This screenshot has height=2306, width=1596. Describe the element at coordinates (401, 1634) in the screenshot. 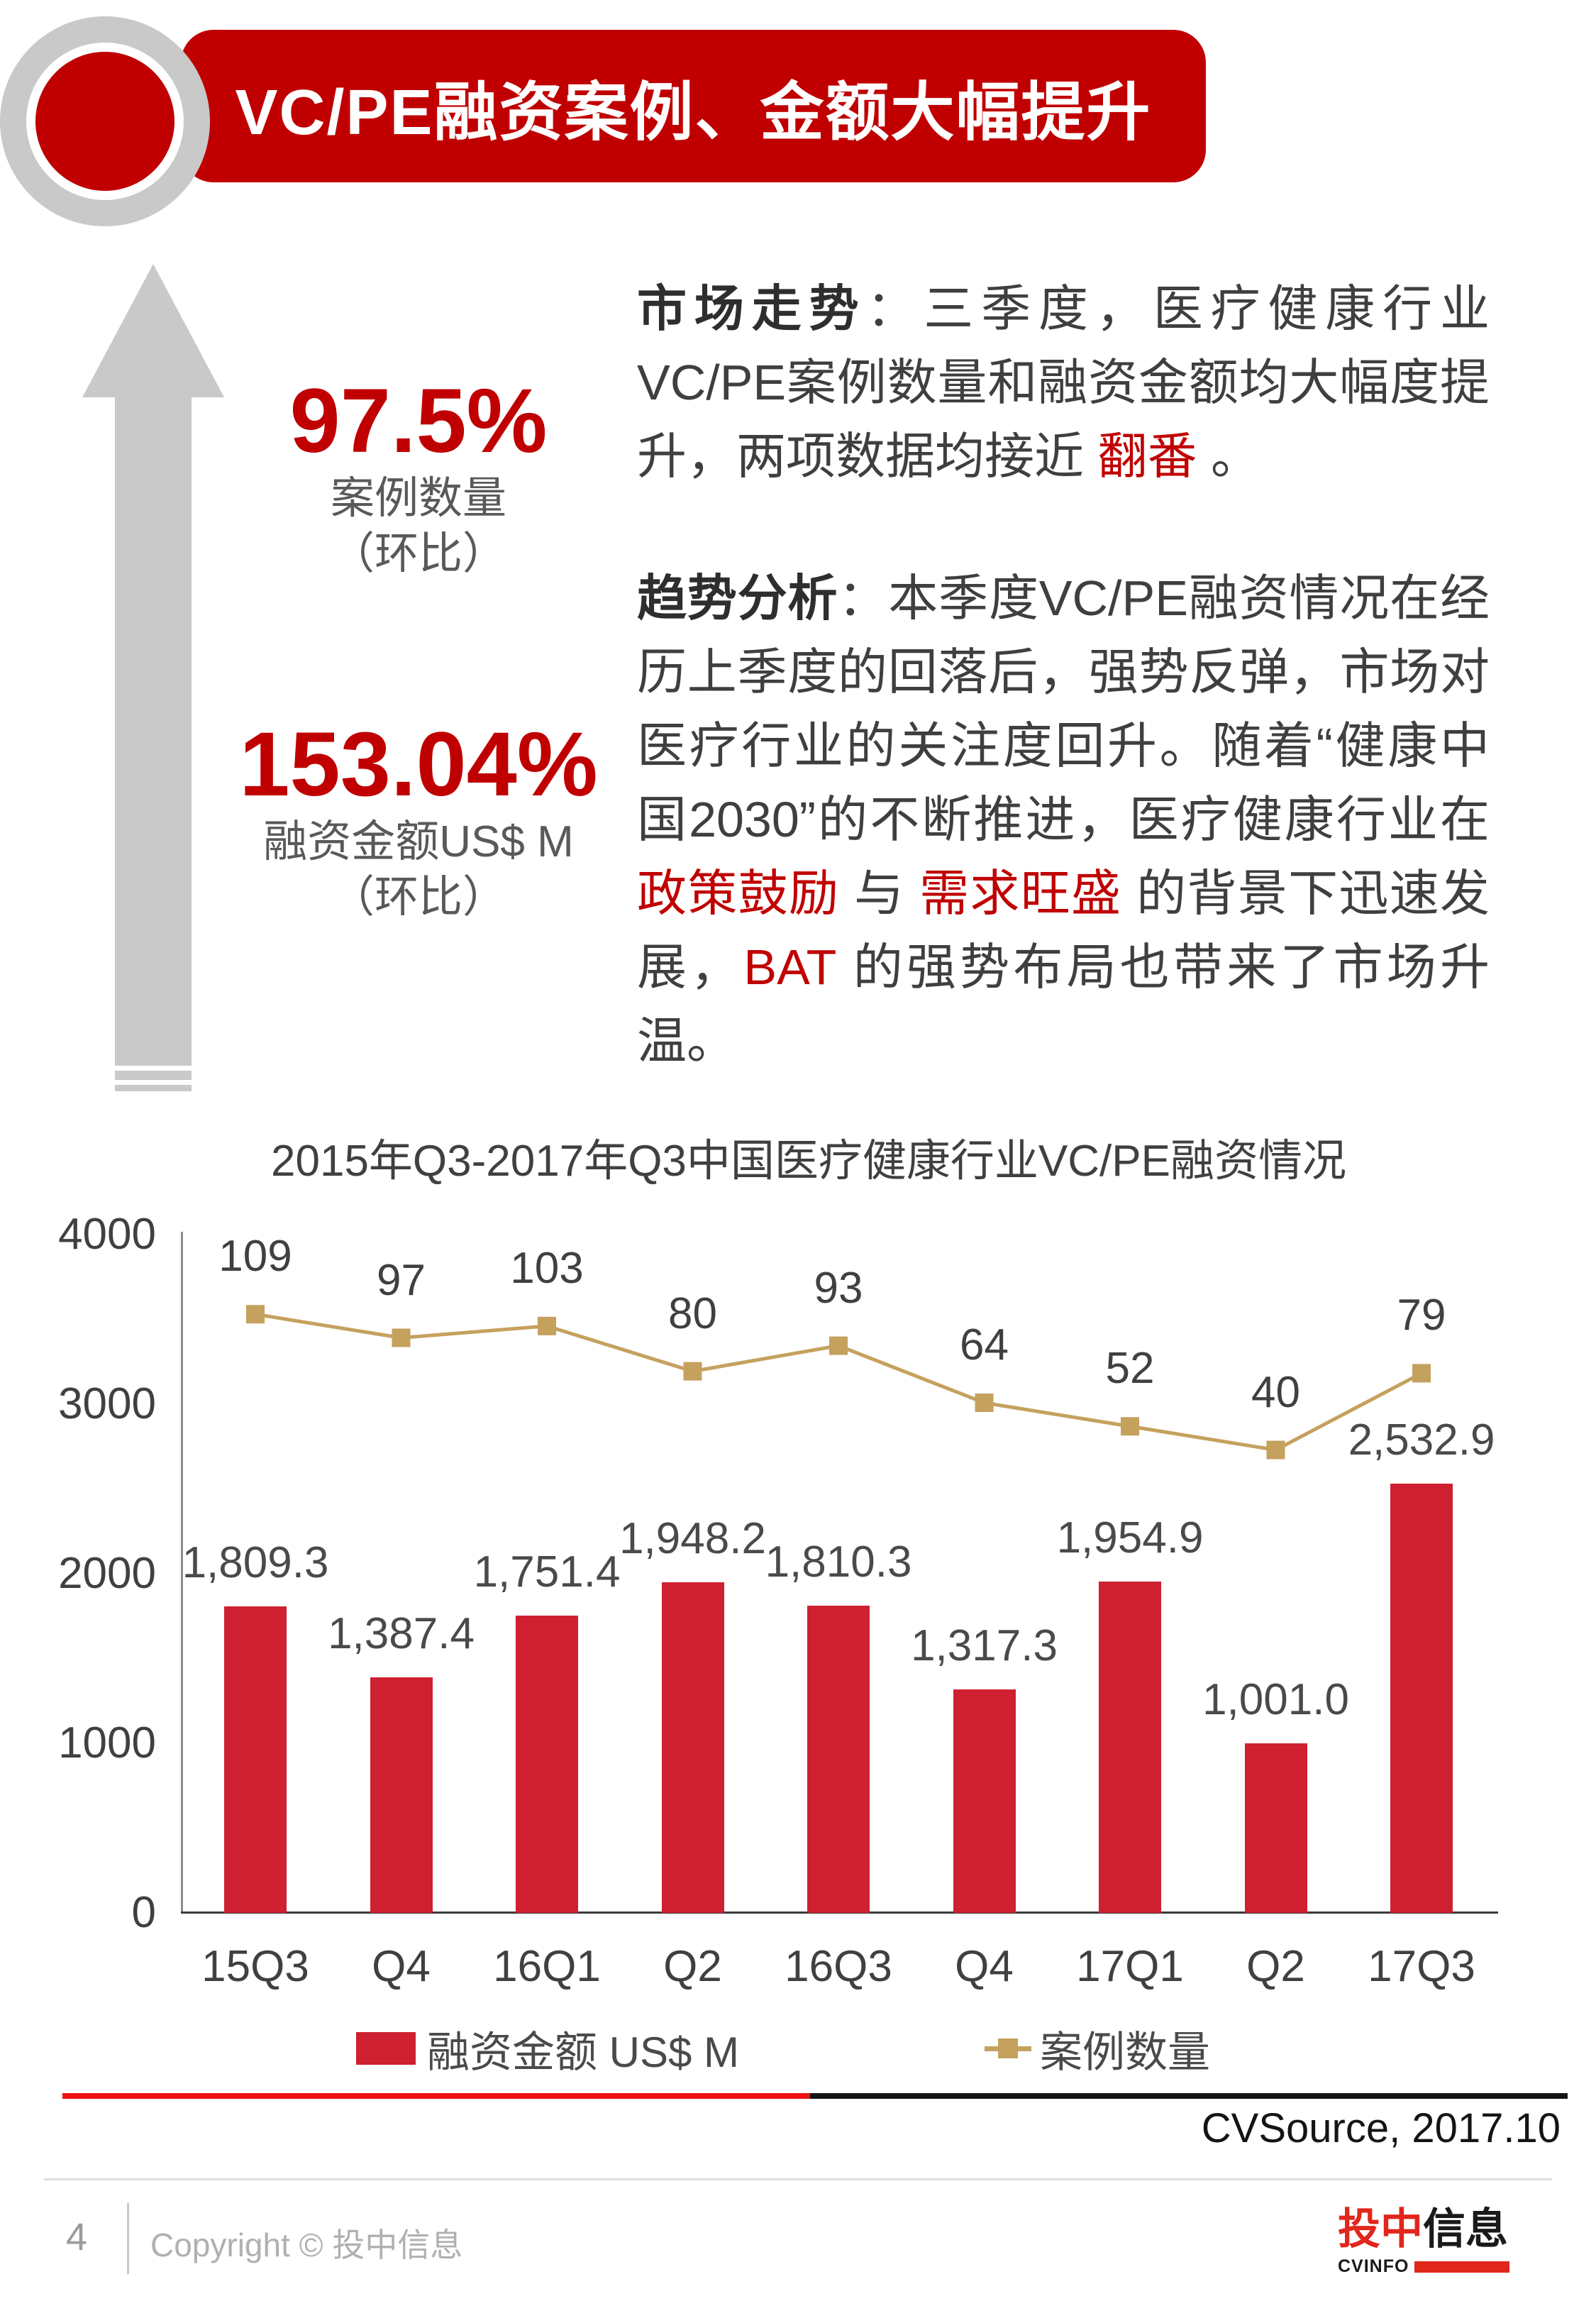

I see `bar-value-label-Q4: 1,387.4` at that location.